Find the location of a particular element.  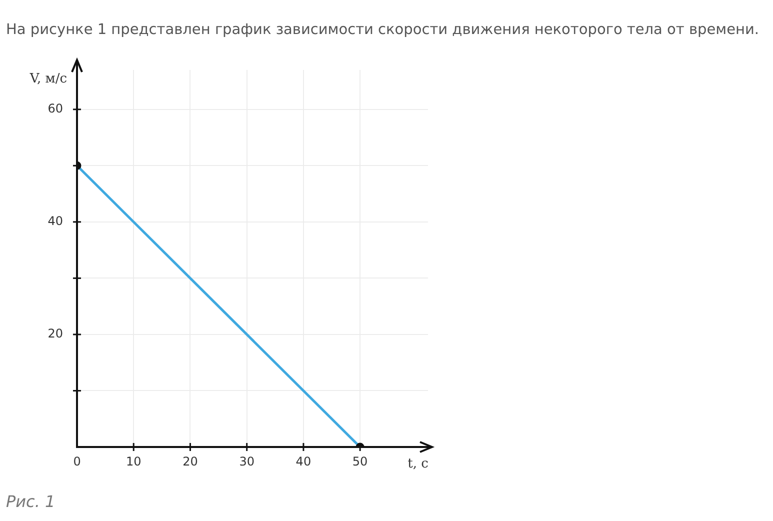

y-tick-label: 60 is located at coordinates (55, 109).